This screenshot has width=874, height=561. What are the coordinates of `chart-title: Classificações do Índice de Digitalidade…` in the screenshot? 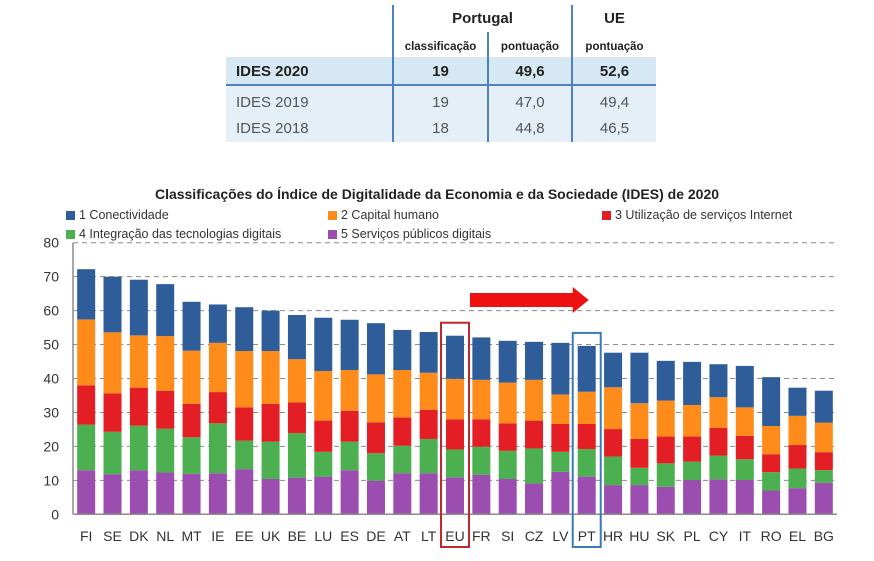 It's located at (437, 194).